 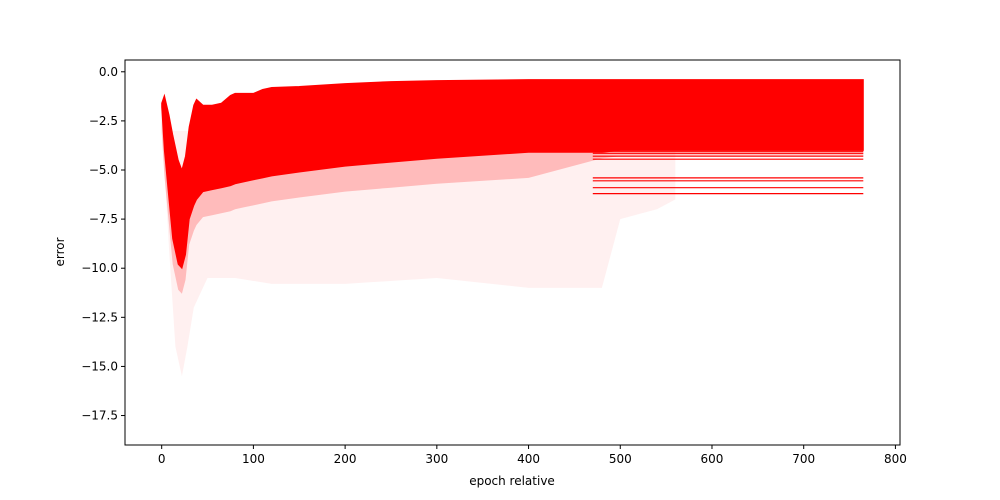 What do you see at coordinates (99, 317) in the screenshot?
I see `y-tick-label: −12.5` at bounding box center [99, 317].